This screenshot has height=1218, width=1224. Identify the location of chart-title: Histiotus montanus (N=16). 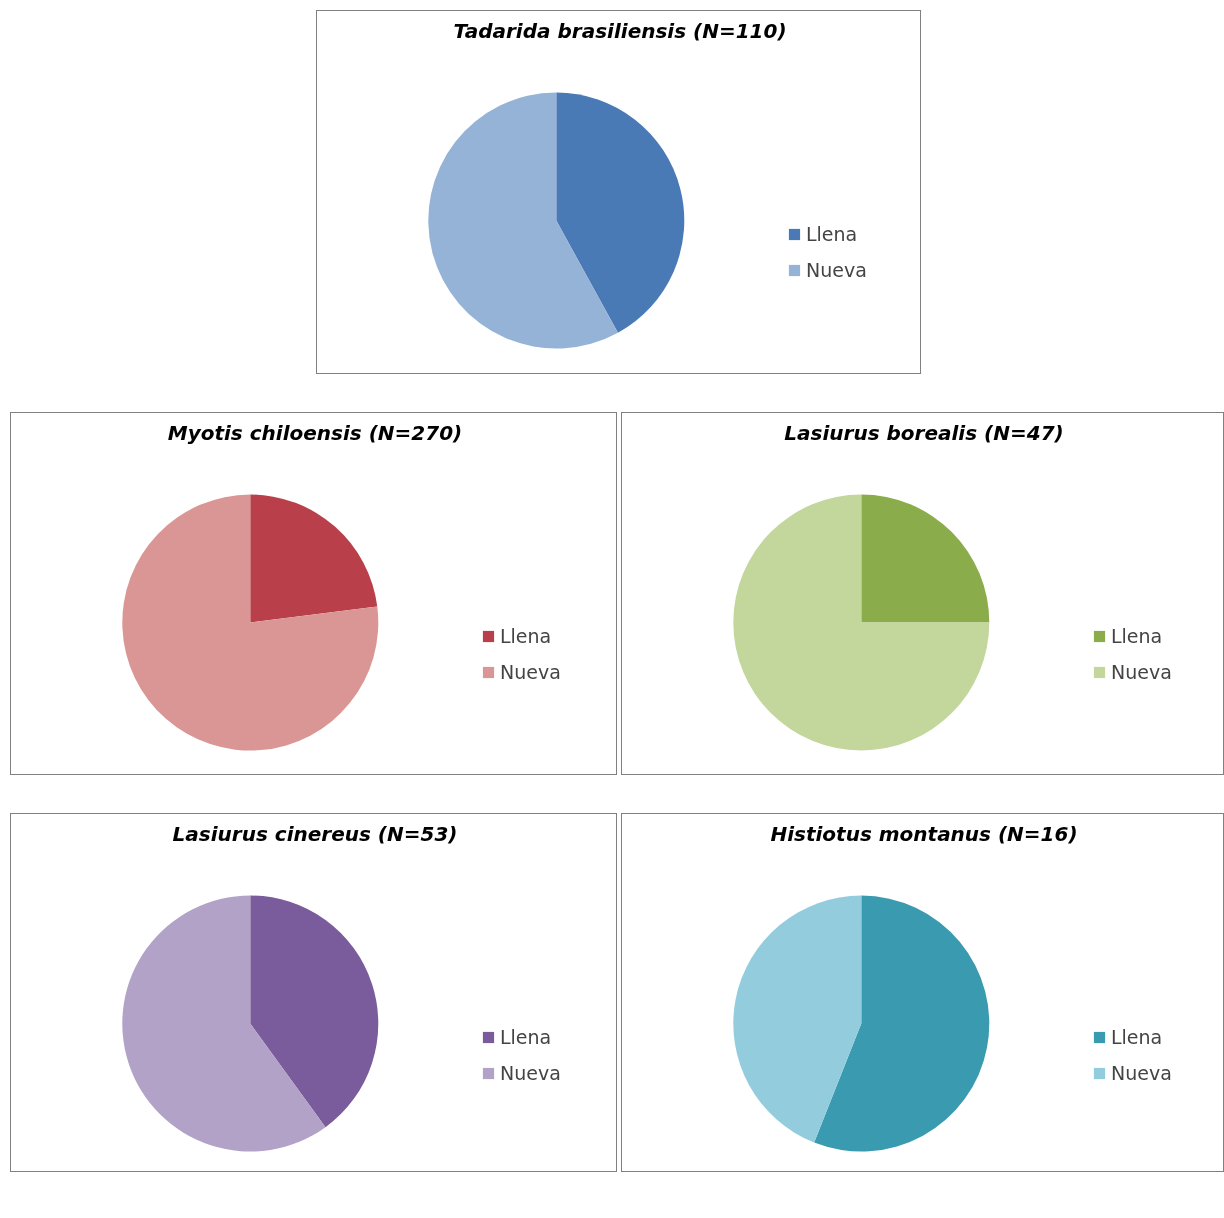
(924, 833).